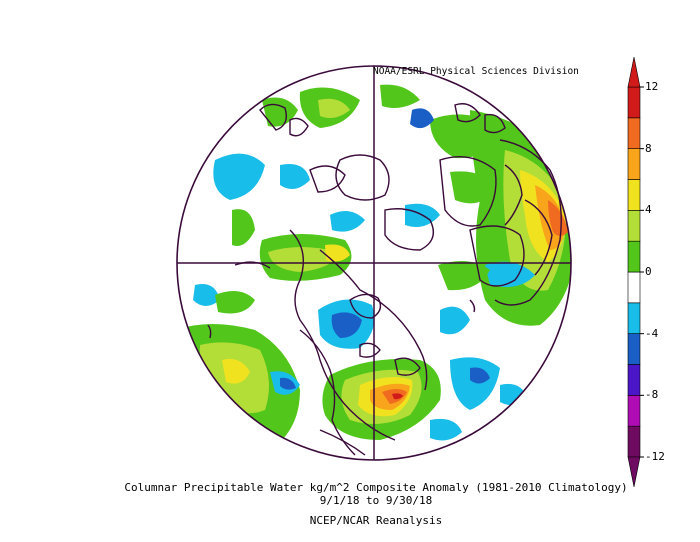 This screenshot has width=700, height=542. I want to click on data-source: NCEP/NCAR Reanalysis, so click(376, 520).